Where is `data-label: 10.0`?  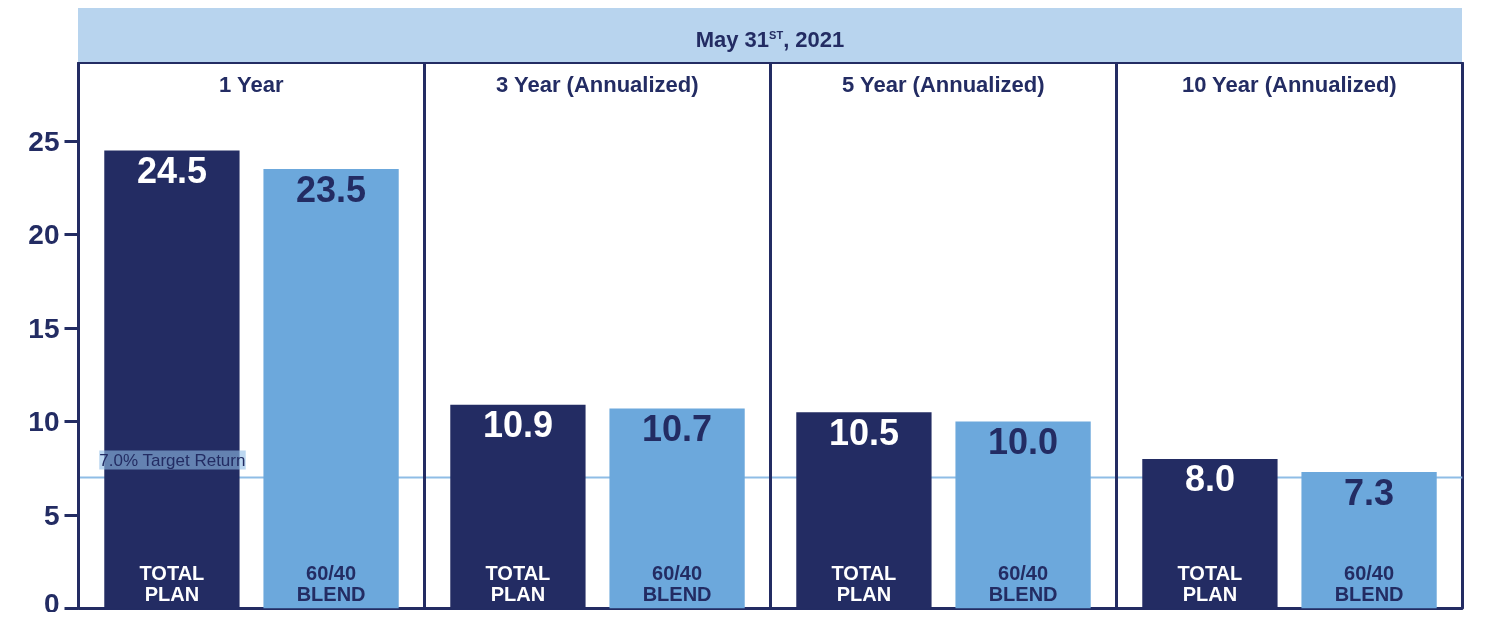
data-label: 10.0 is located at coordinates (1023, 442).